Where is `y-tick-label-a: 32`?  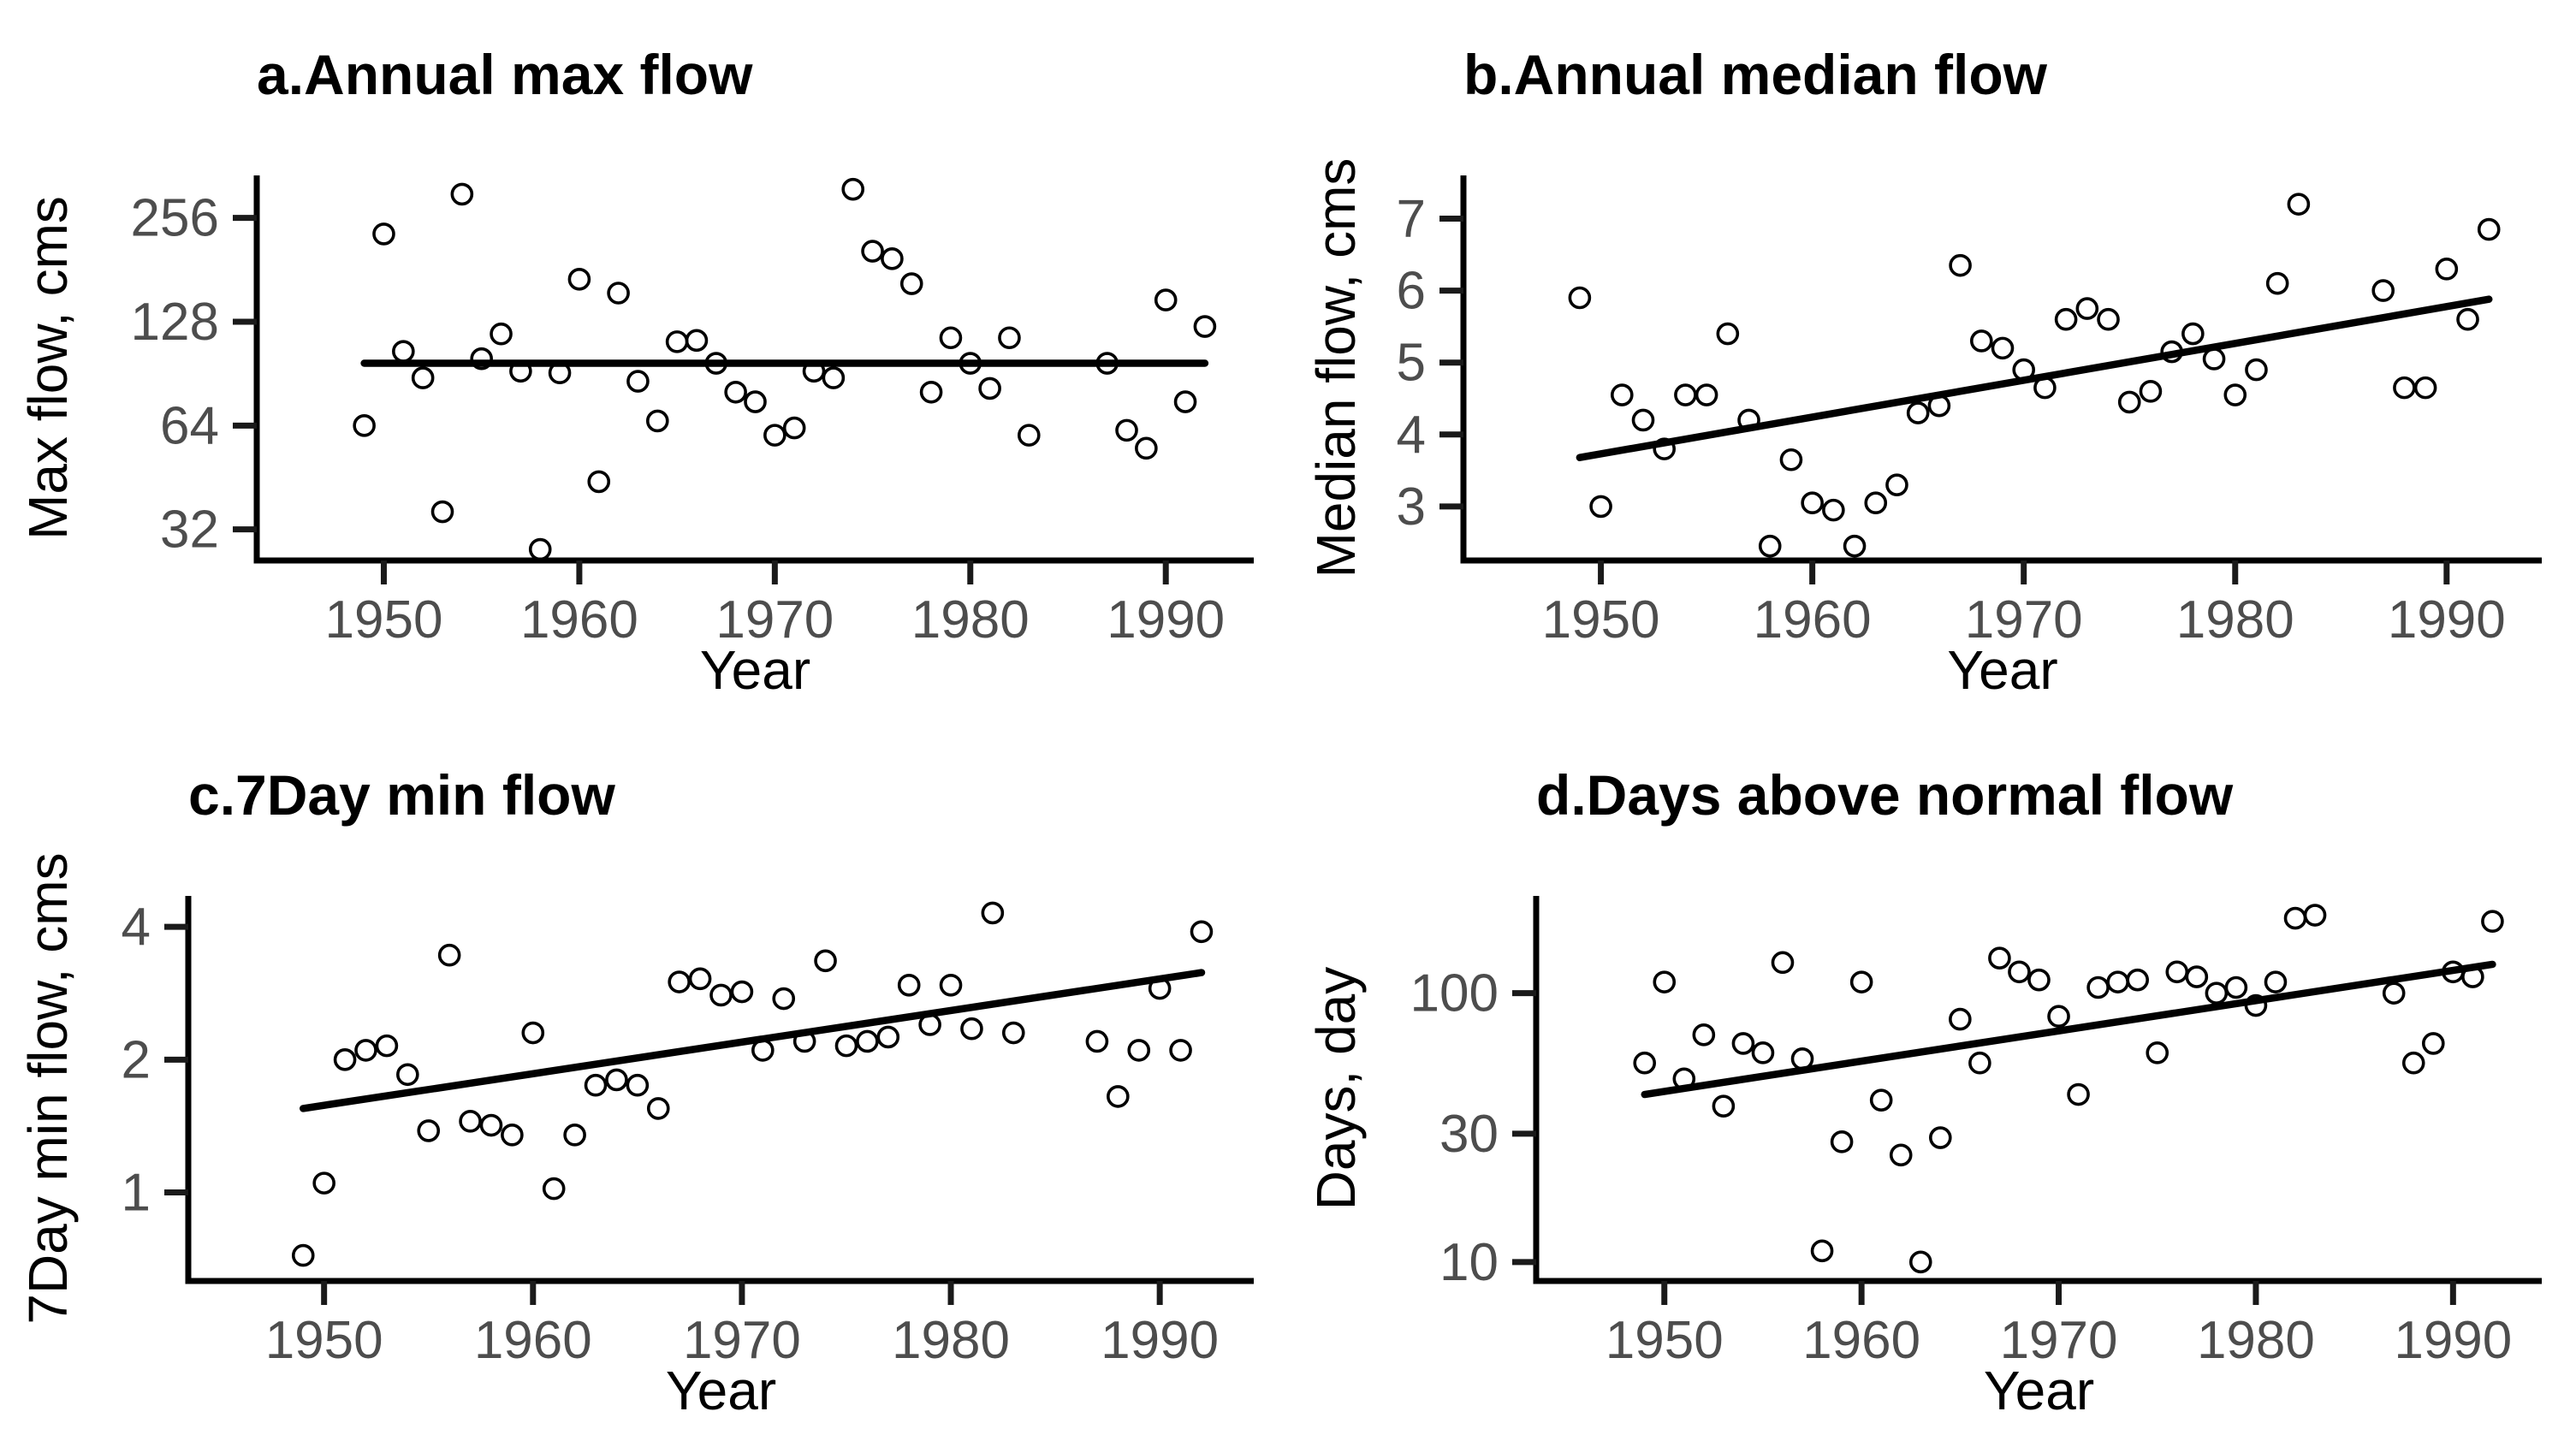 y-tick-label-a: 32 is located at coordinates (189, 530).